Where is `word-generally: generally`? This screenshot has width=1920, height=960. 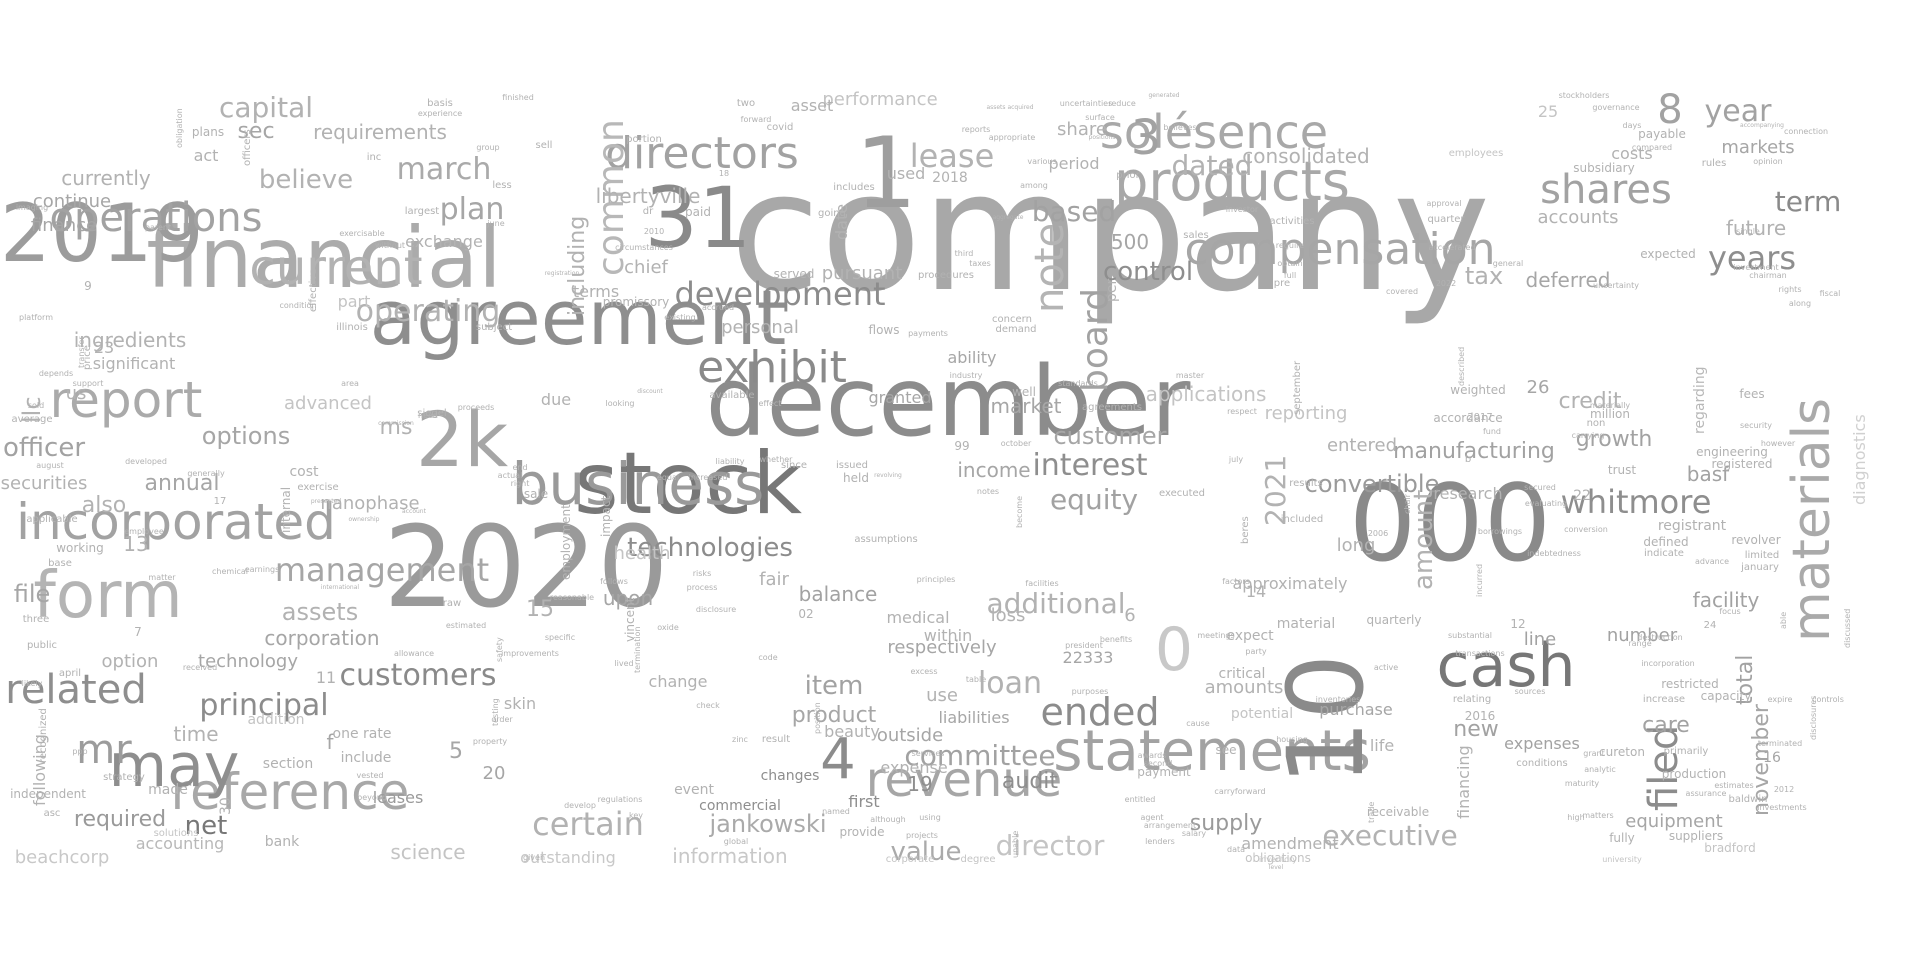
word-generally: generally is located at coordinates (206, 473).